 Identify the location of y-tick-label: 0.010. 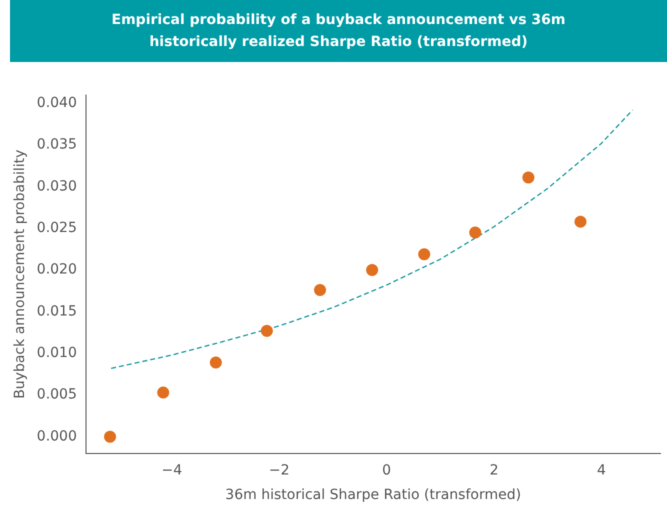
(56, 353).